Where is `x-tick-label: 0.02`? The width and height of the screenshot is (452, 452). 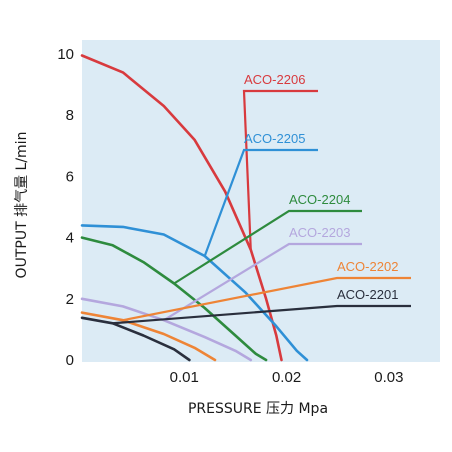 x-tick-label: 0.02 is located at coordinates (286, 377).